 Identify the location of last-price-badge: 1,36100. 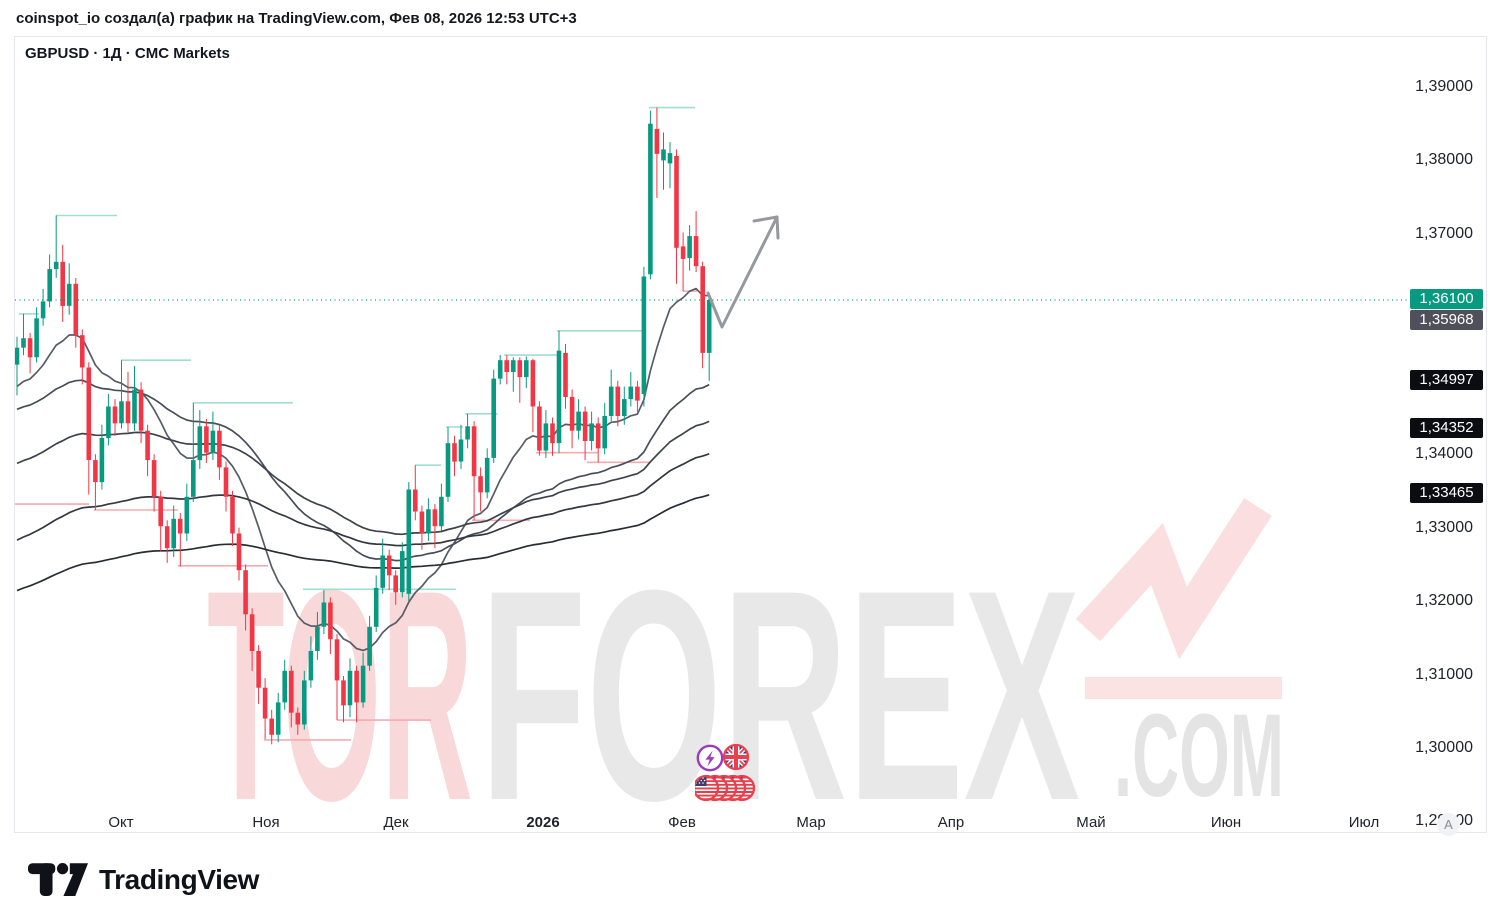
(1446, 299).